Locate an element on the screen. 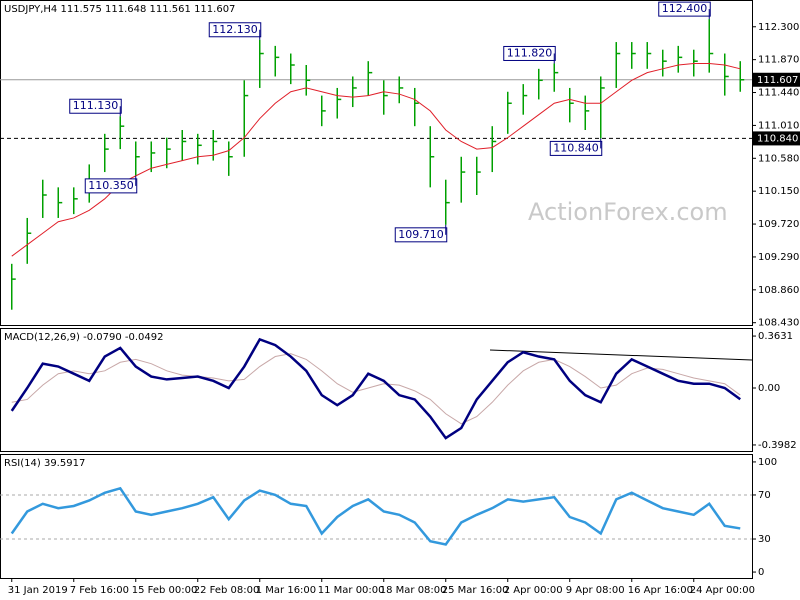 This screenshot has height=600, width=800. y-tick-label: 108.860 is located at coordinates (778, 290).